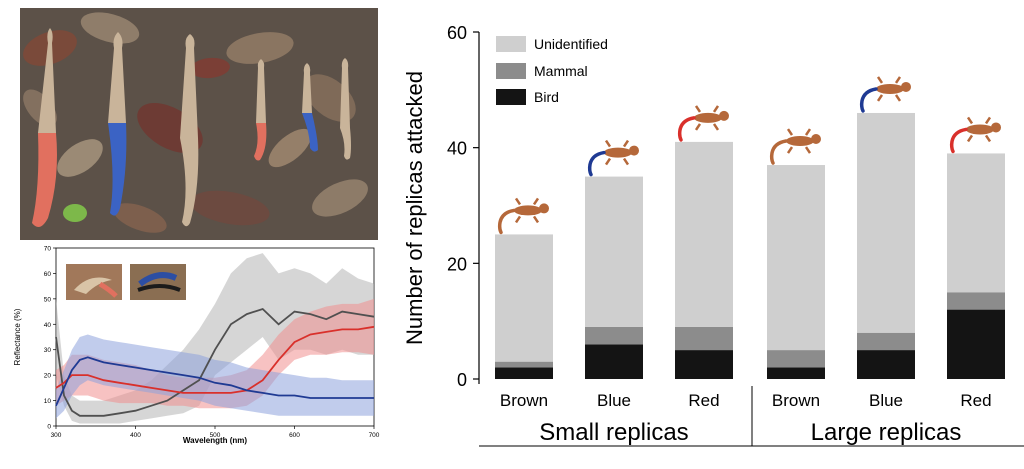 Image resolution: width=1024 pixels, height=469 pixels. I want to click on replica-small-blue, so click(310, 107).